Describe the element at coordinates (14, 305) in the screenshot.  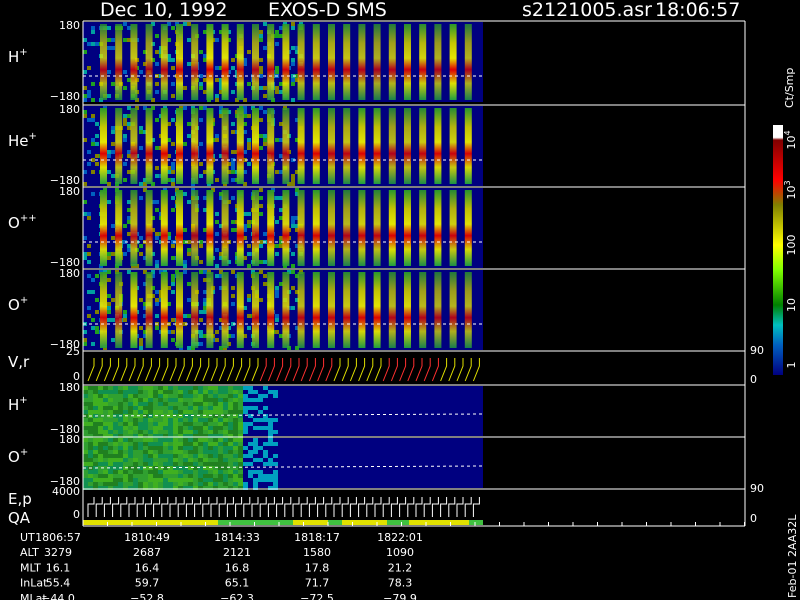
I see `label-base: O` at that location.